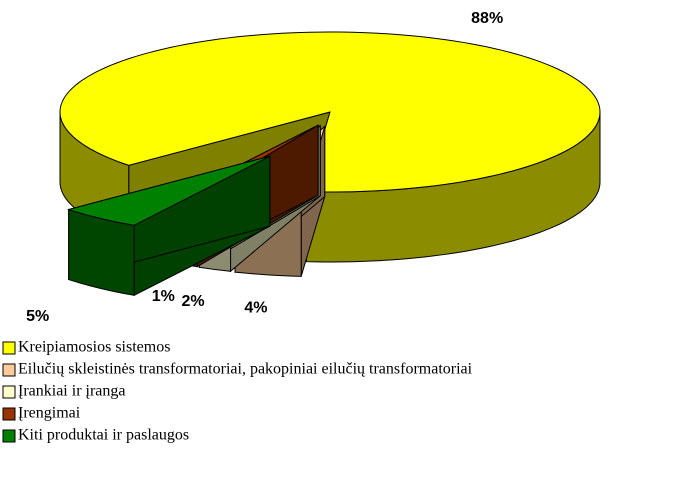 This screenshot has height=500, width=696. Describe the element at coordinates (94, 347) in the screenshot. I see `legend-label: Kreipiamosios sistemos` at that location.